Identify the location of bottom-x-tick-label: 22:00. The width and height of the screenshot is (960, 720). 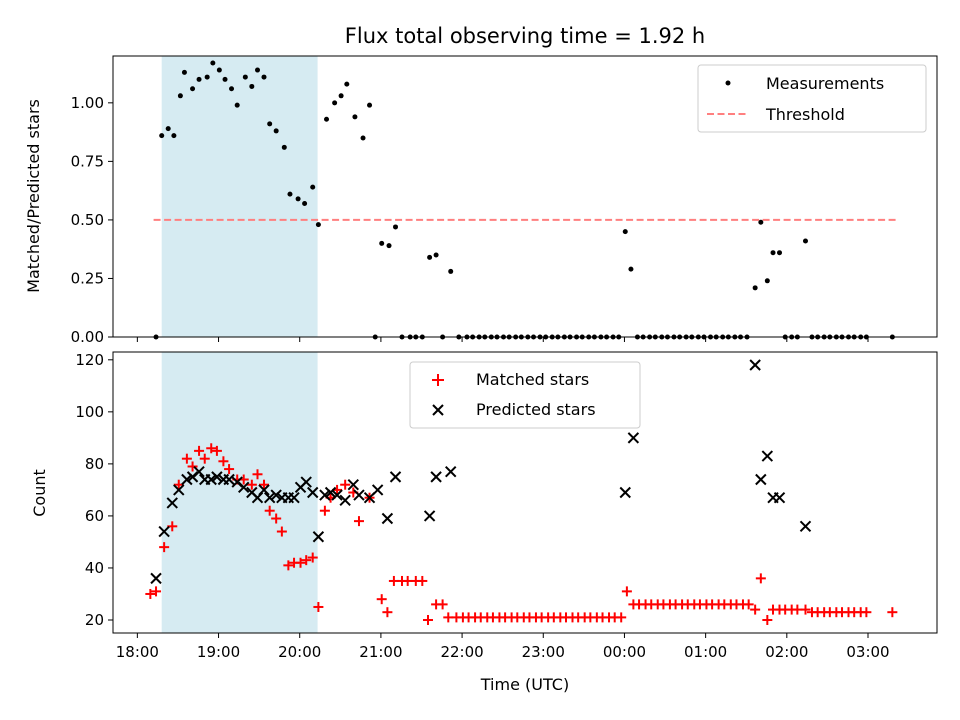
(461, 652).